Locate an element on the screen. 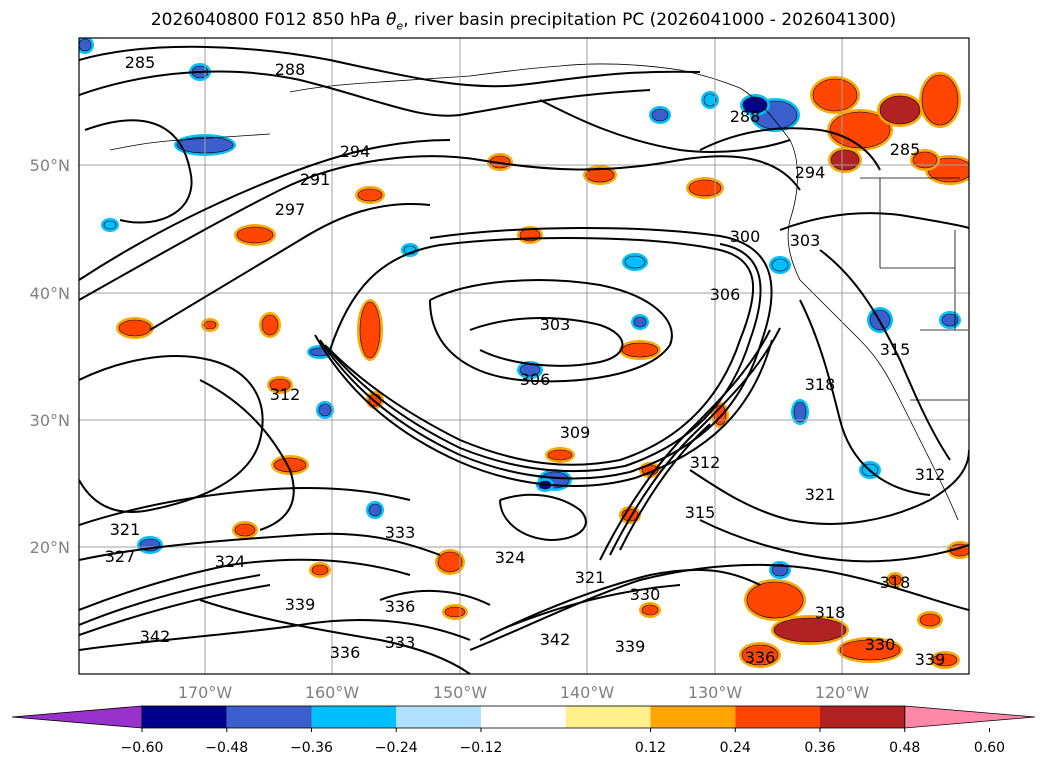  colorbar-tick-label: −0.24 is located at coordinates (396, 748).